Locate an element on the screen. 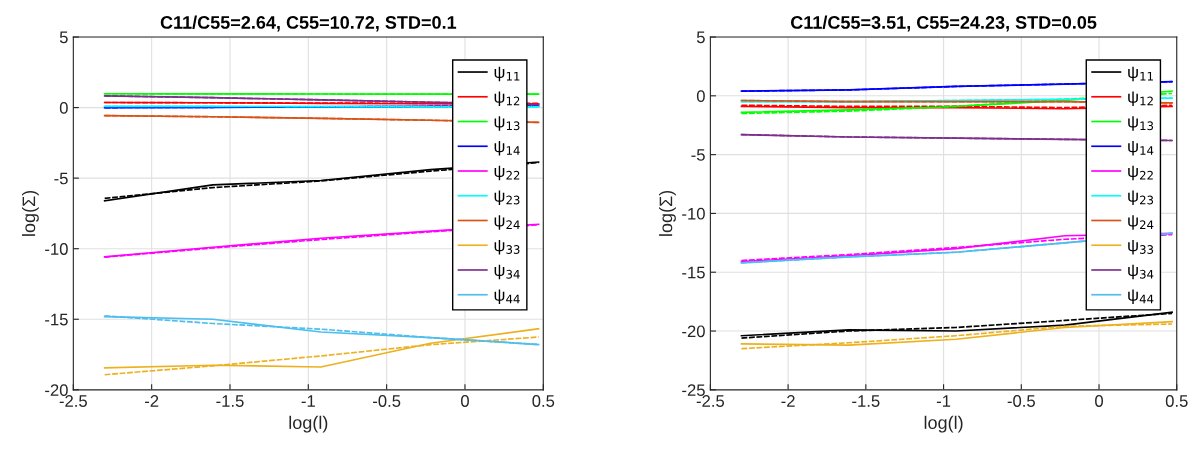  y-tick-label: -25 is located at coordinates (693, 390).